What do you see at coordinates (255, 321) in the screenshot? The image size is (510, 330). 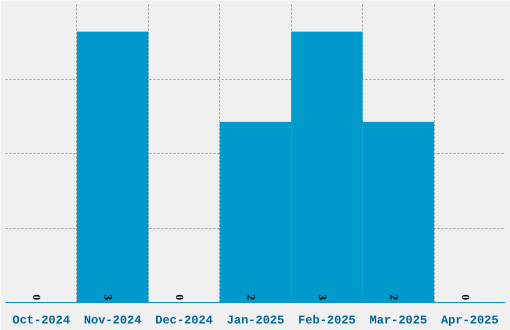 I see `x-tick-label: Jan-2025` at bounding box center [255, 321].